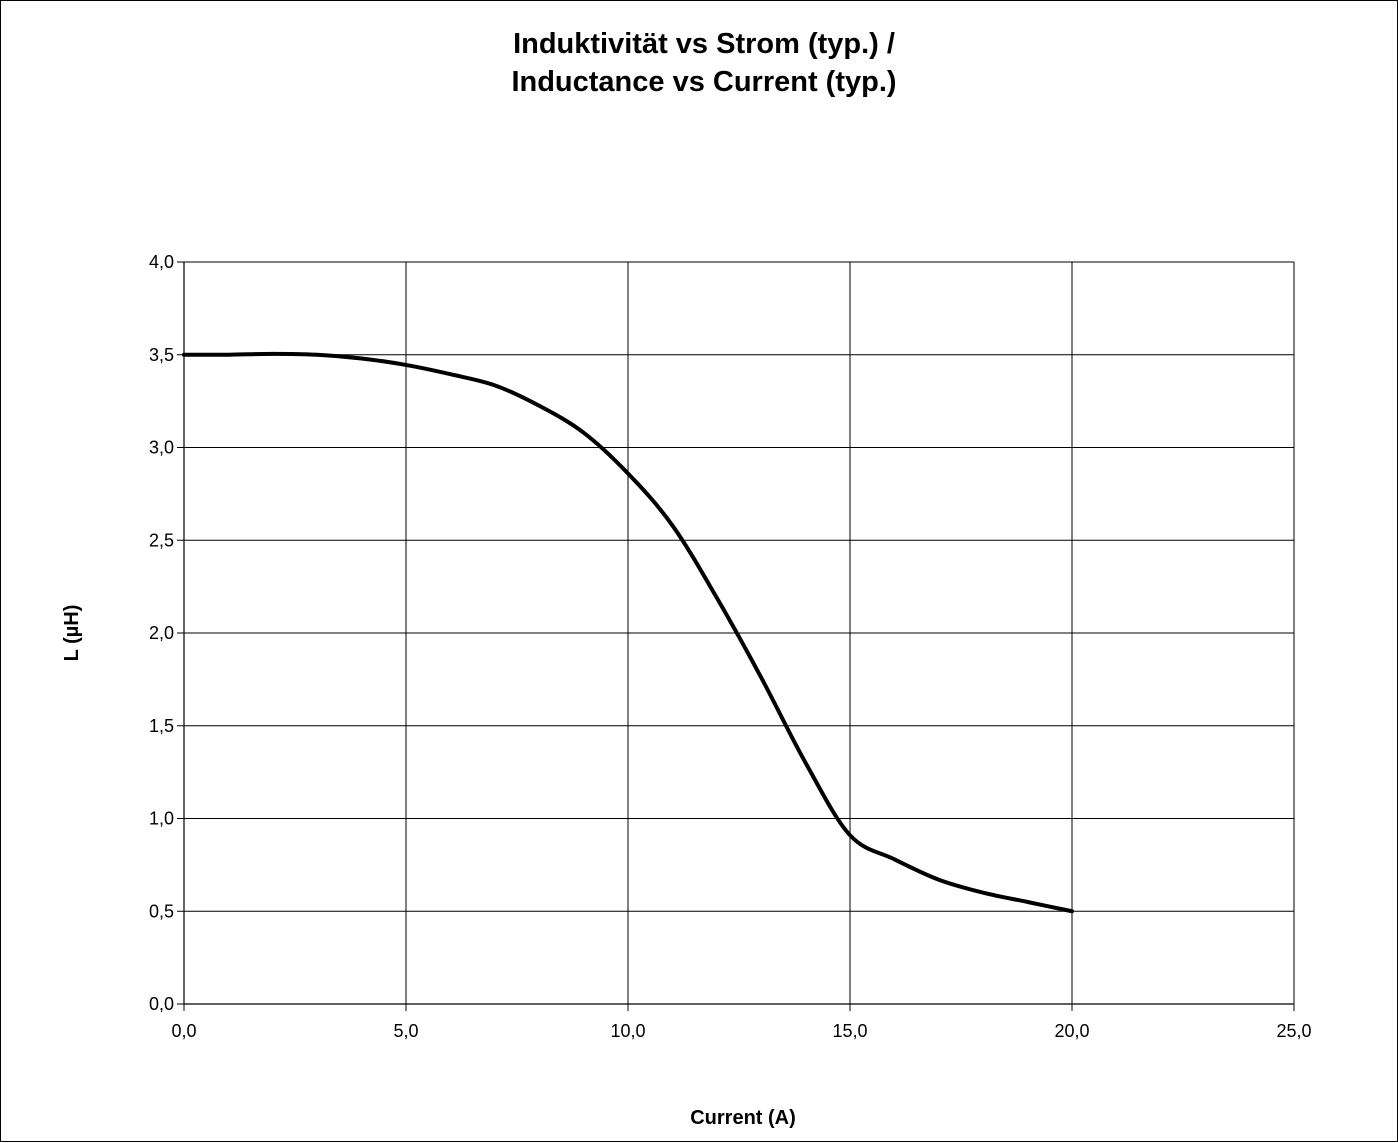 The width and height of the screenshot is (1398, 1143). What do you see at coordinates (161, 262) in the screenshot?
I see `y-tick-label: 4,0` at bounding box center [161, 262].